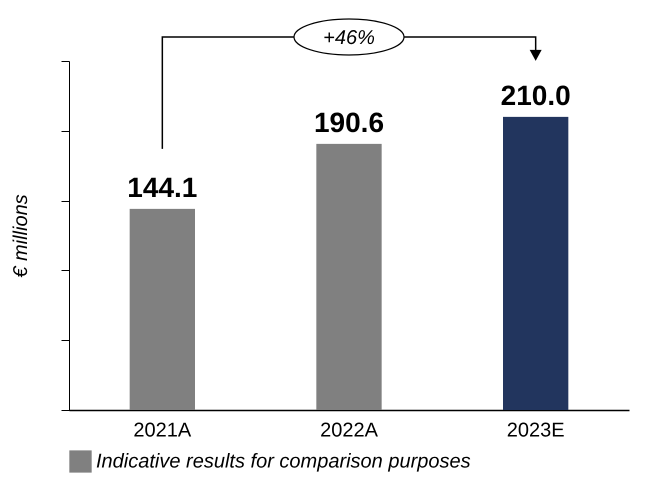 The height and width of the screenshot is (495, 659). I want to click on legend-label: Indicative results for comparison purposes, so click(283, 461).